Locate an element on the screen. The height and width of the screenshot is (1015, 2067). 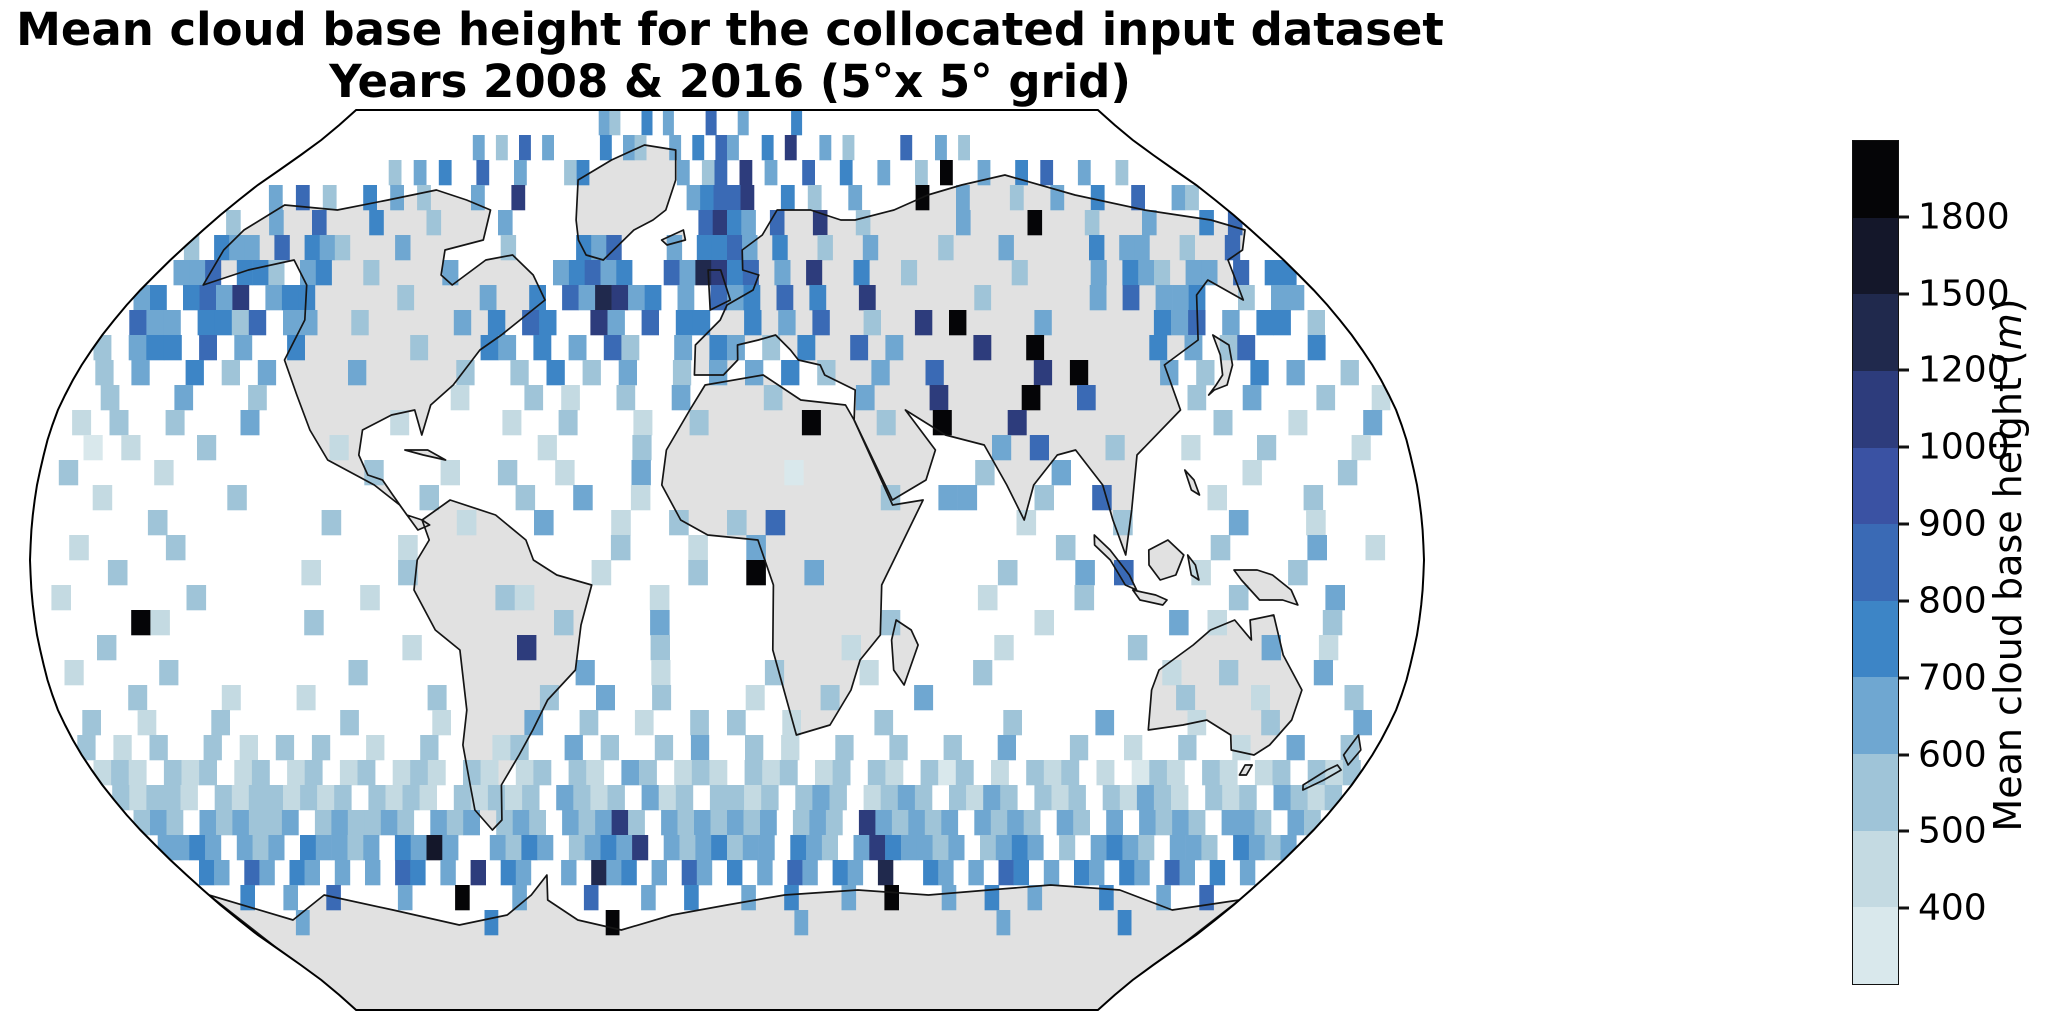
landmass-south-america is located at coordinates (503, 665).